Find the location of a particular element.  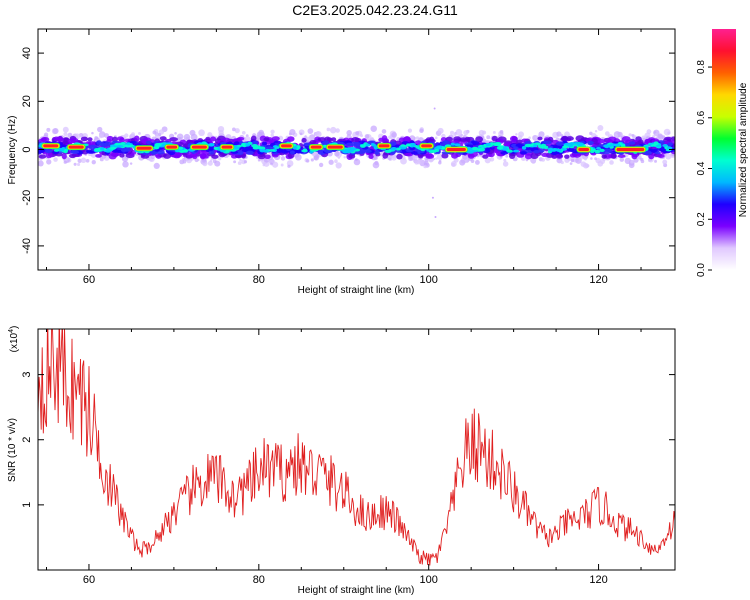

snr-xlabel: Height of straight line (km) is located at coordinates (356, 590).